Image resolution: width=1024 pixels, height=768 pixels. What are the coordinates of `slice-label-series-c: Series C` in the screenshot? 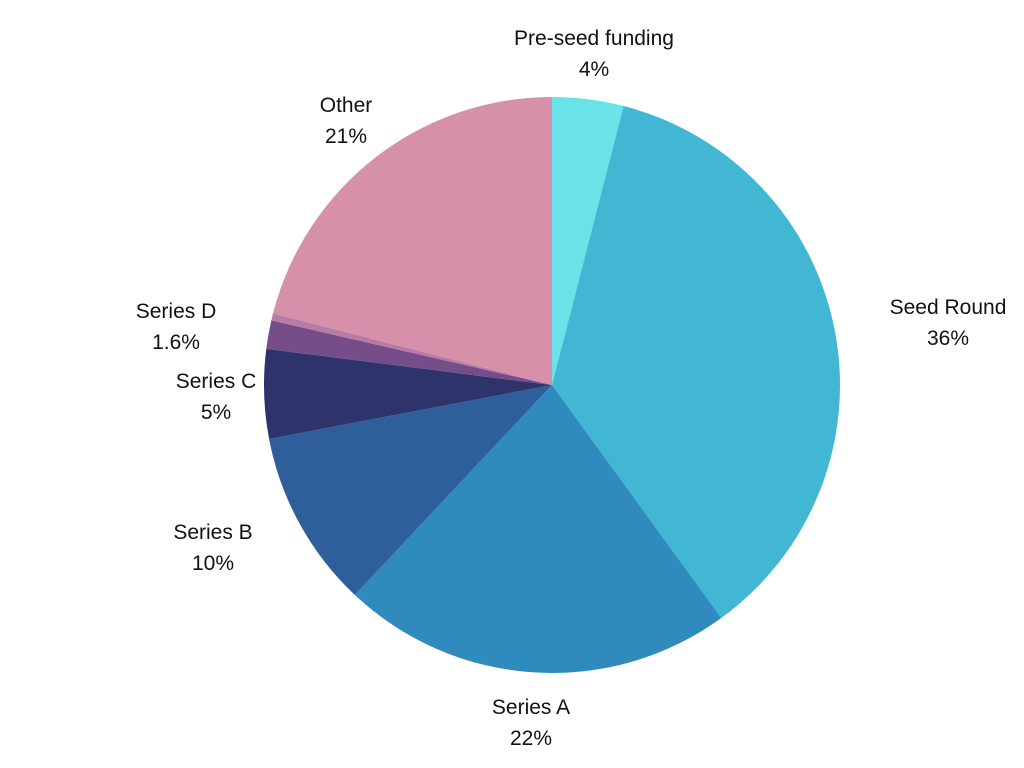 It's located at (216, 381).